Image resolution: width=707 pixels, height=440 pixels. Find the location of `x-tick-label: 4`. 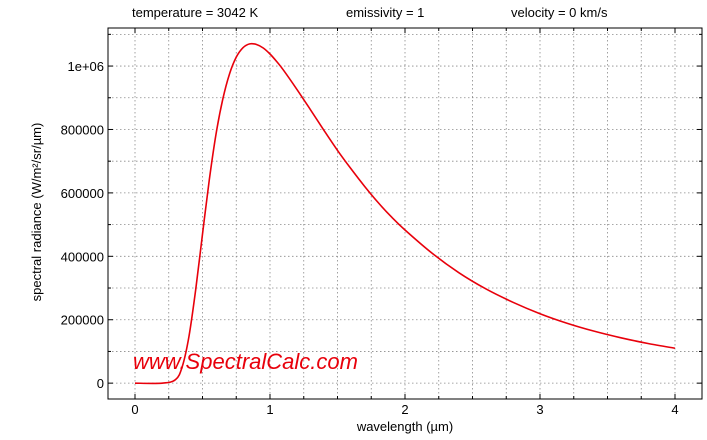

x-tick-label: 4 is located at coordinates (674, 409).